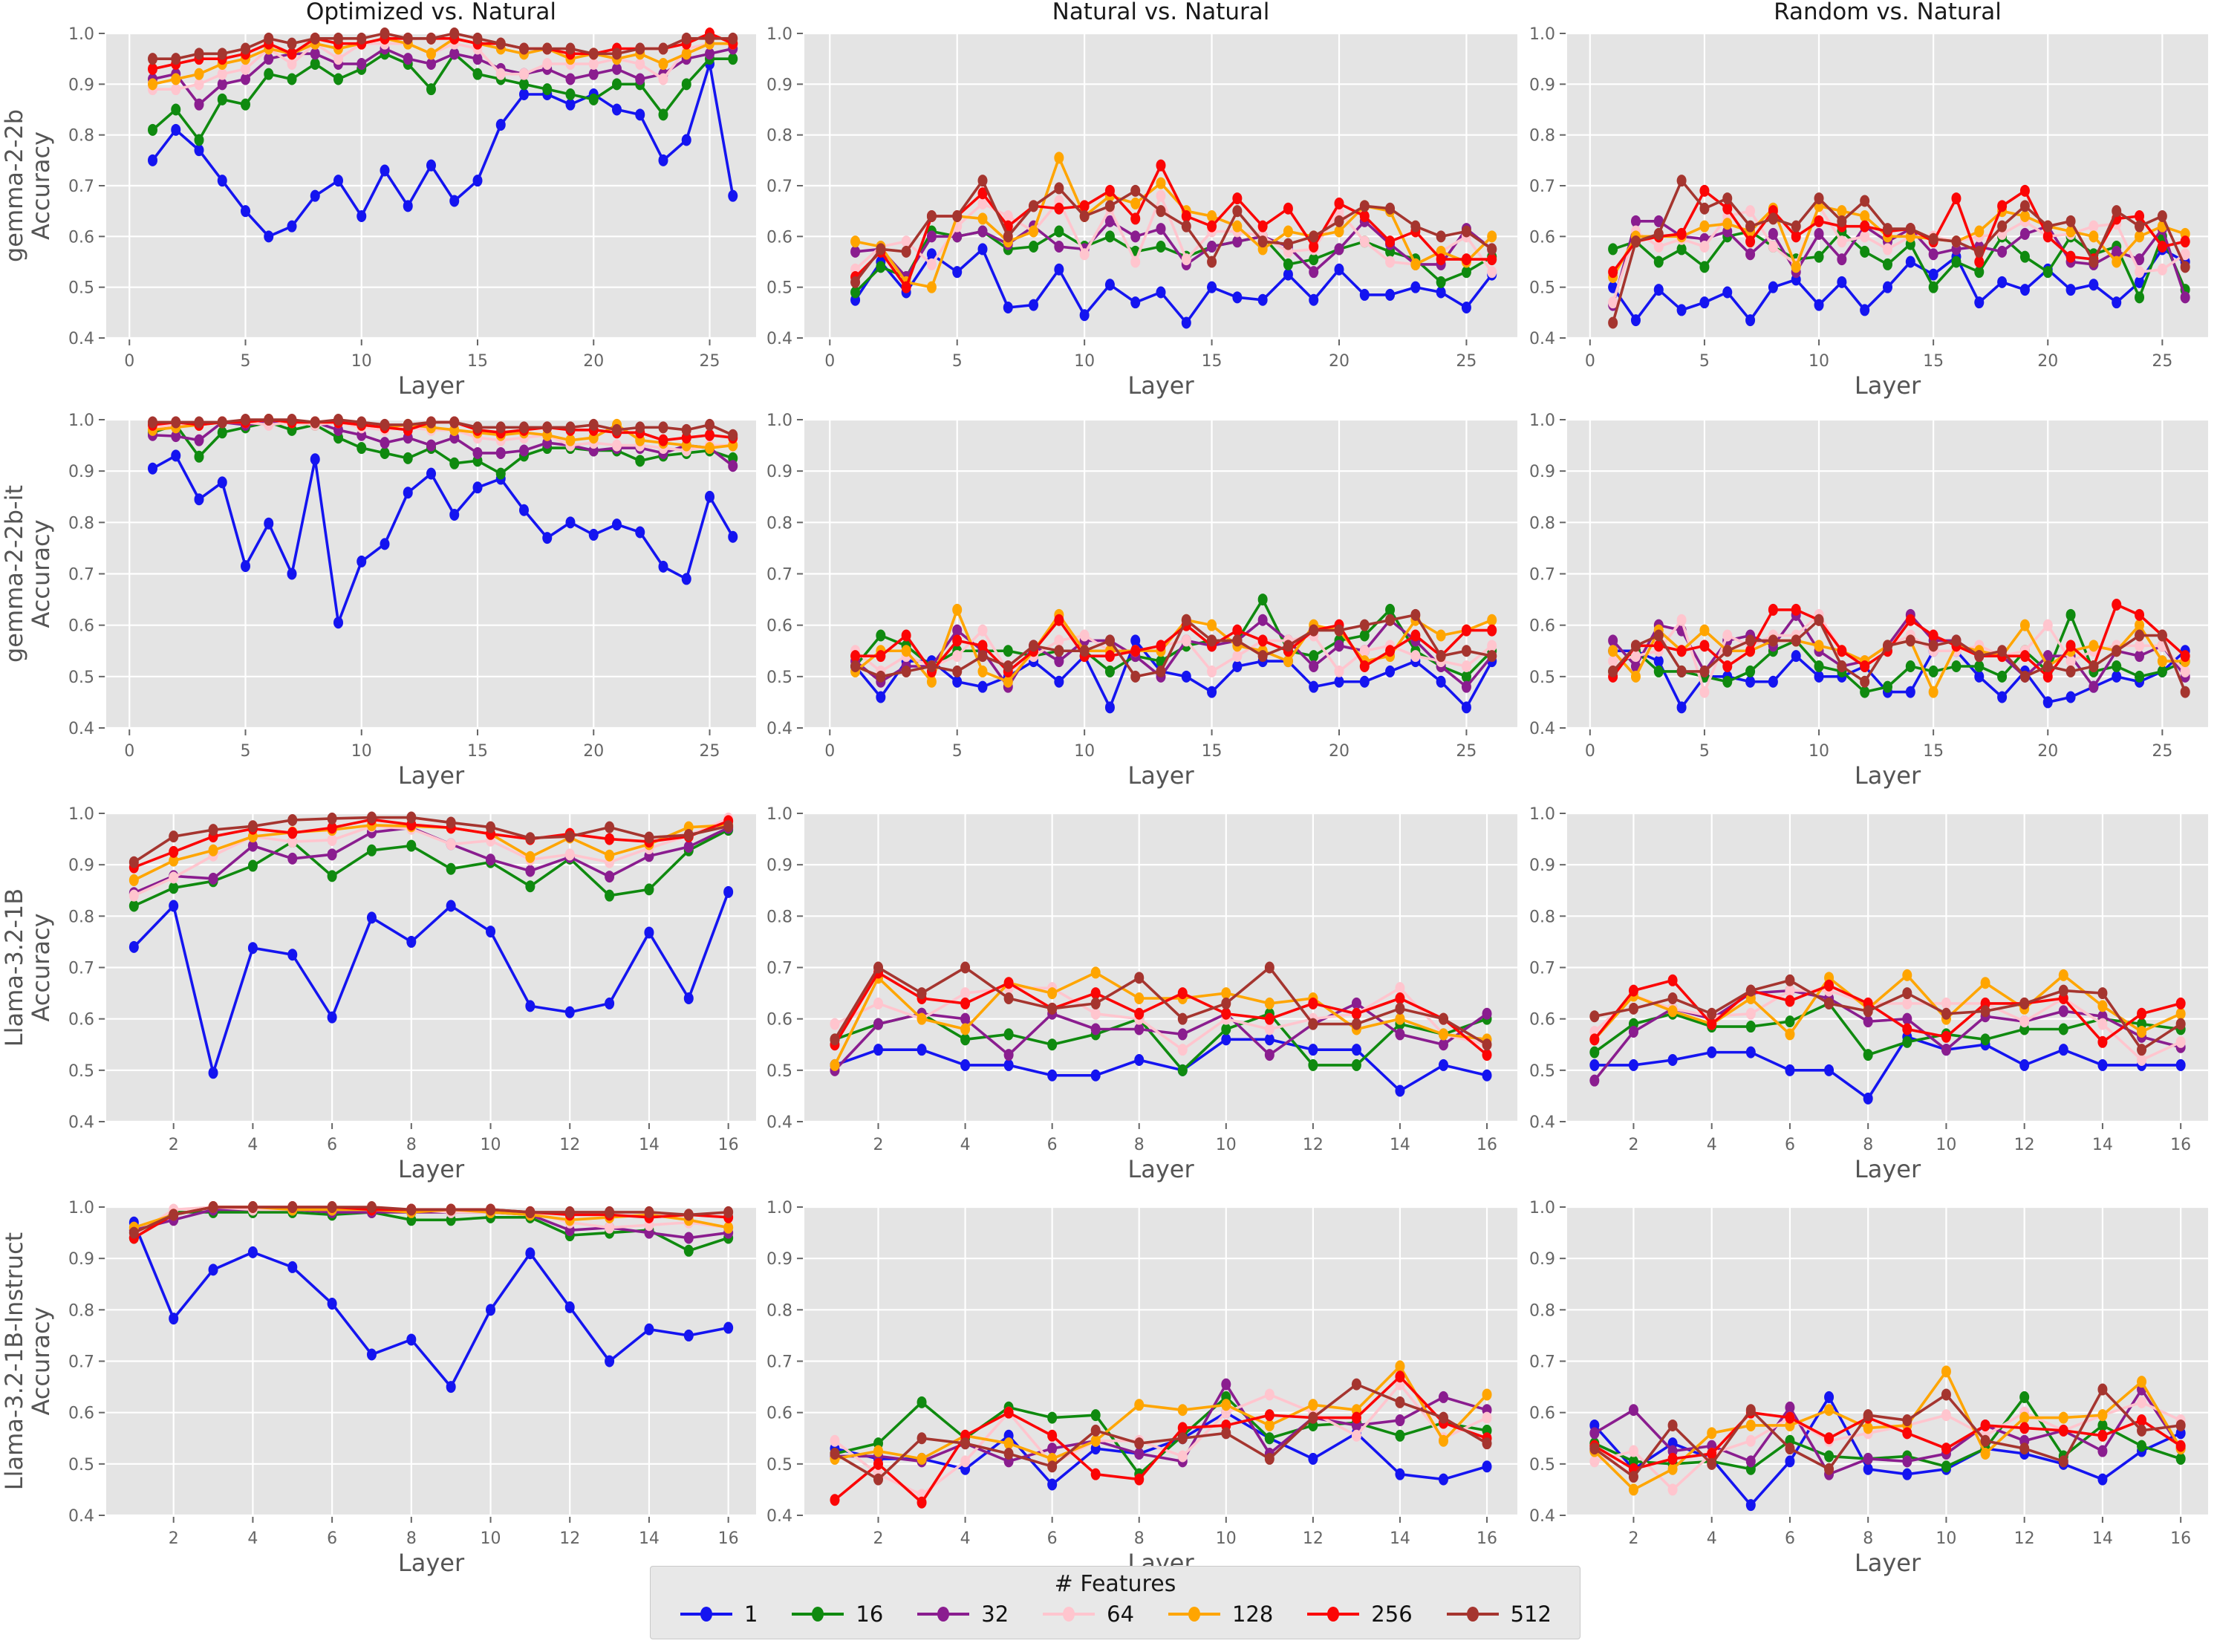 The width and height of the screenshot is (2217, 1652). What do you see at coordinates (2047, 751) in the screenshot?
I see `x-tick-label: 20` at bounding box center [2047, 751].